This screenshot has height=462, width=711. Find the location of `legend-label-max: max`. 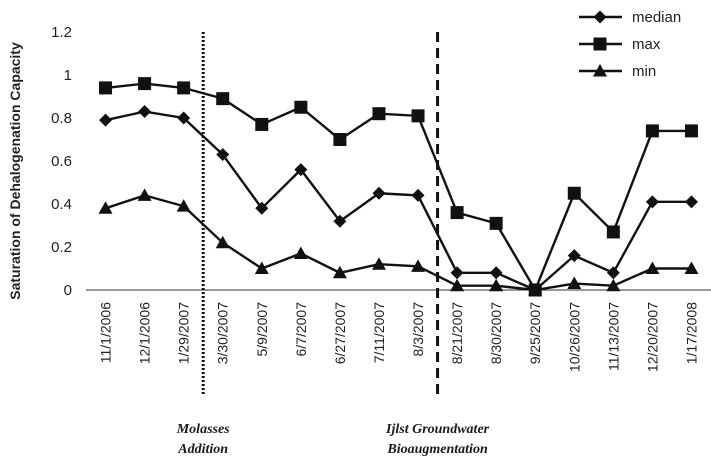

legend-label-max: max is located at coordinates (646, 44).